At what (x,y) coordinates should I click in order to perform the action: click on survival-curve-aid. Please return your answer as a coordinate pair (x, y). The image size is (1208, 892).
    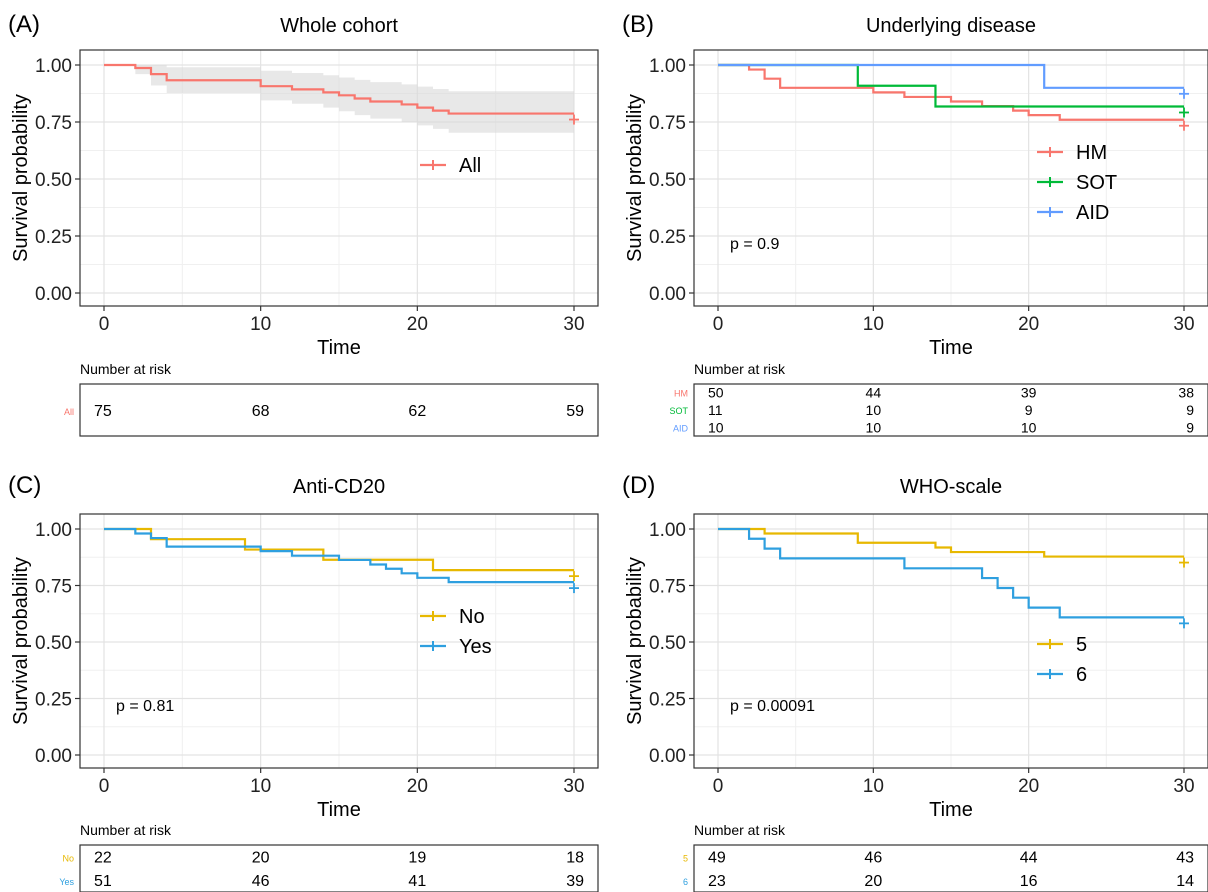
    Looking at the image, I should click on (951, 76).